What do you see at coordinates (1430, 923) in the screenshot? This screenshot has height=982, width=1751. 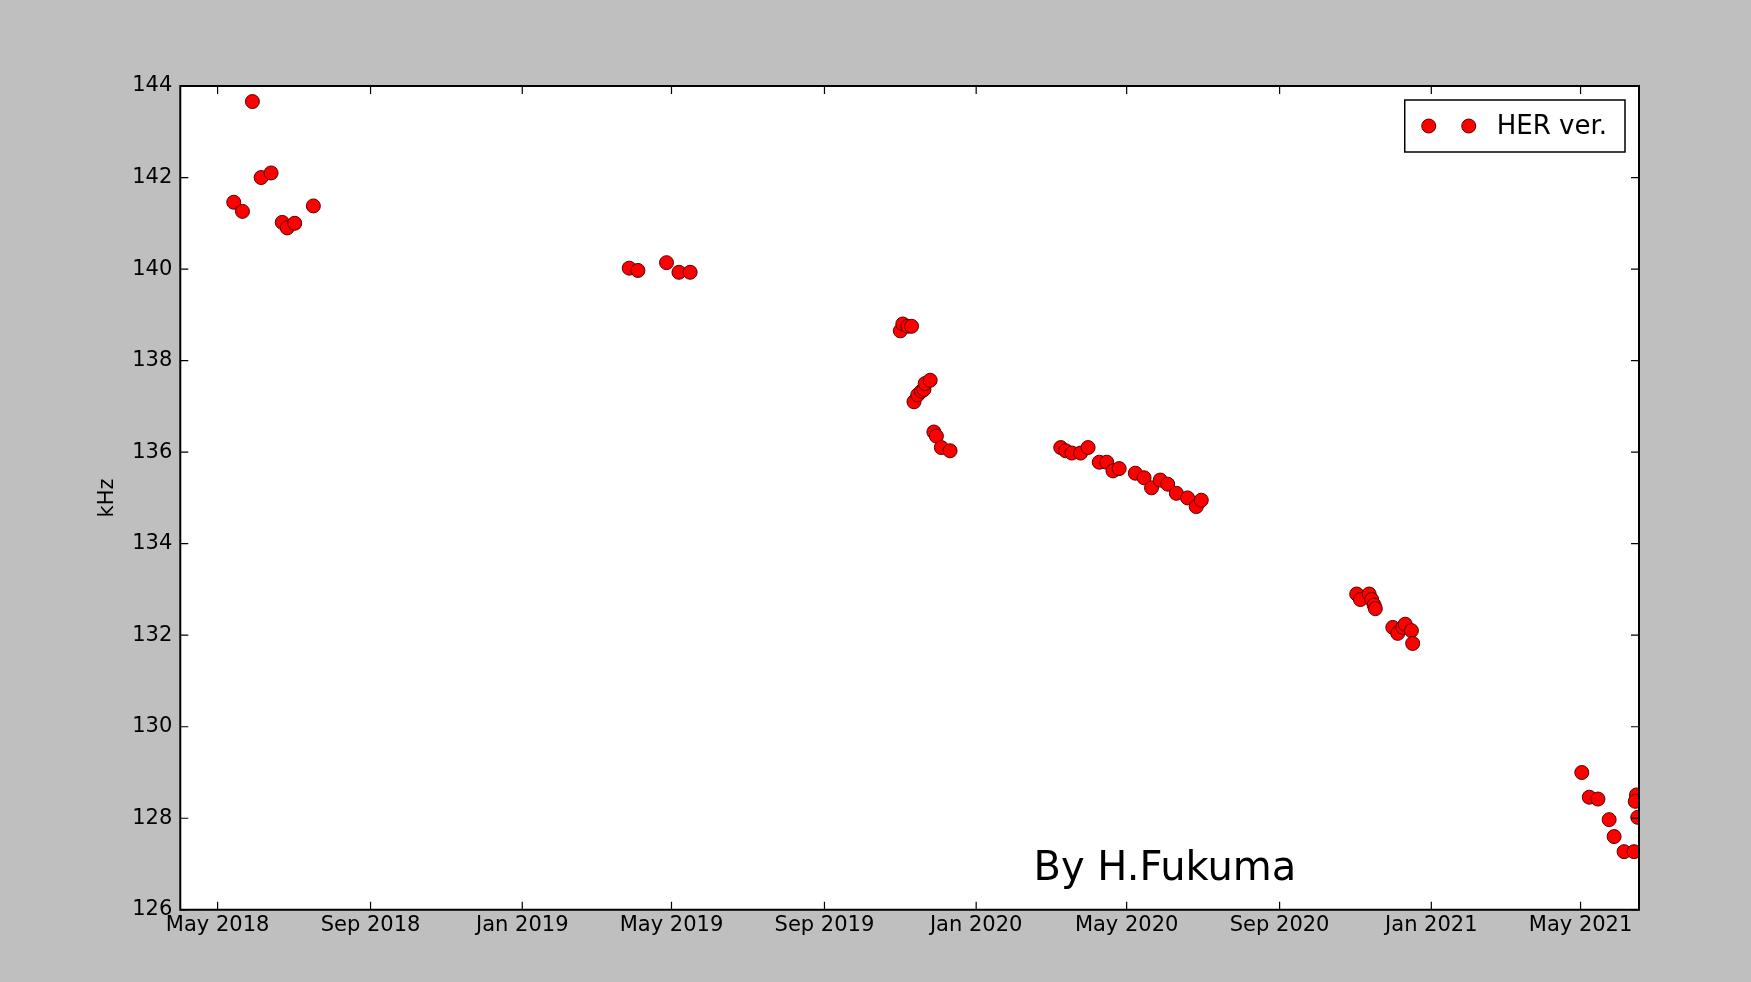 I see `x-tick-label: Jan 2021` at bounding box center [1430, 923].